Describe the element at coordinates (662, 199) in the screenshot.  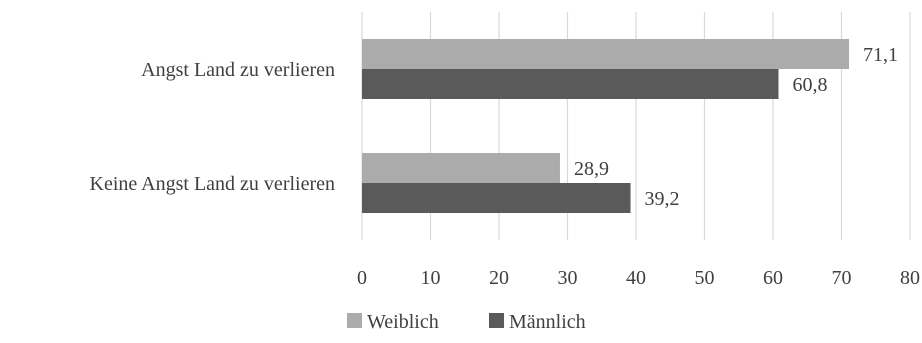
I see `data-label: 39,2` at that location.